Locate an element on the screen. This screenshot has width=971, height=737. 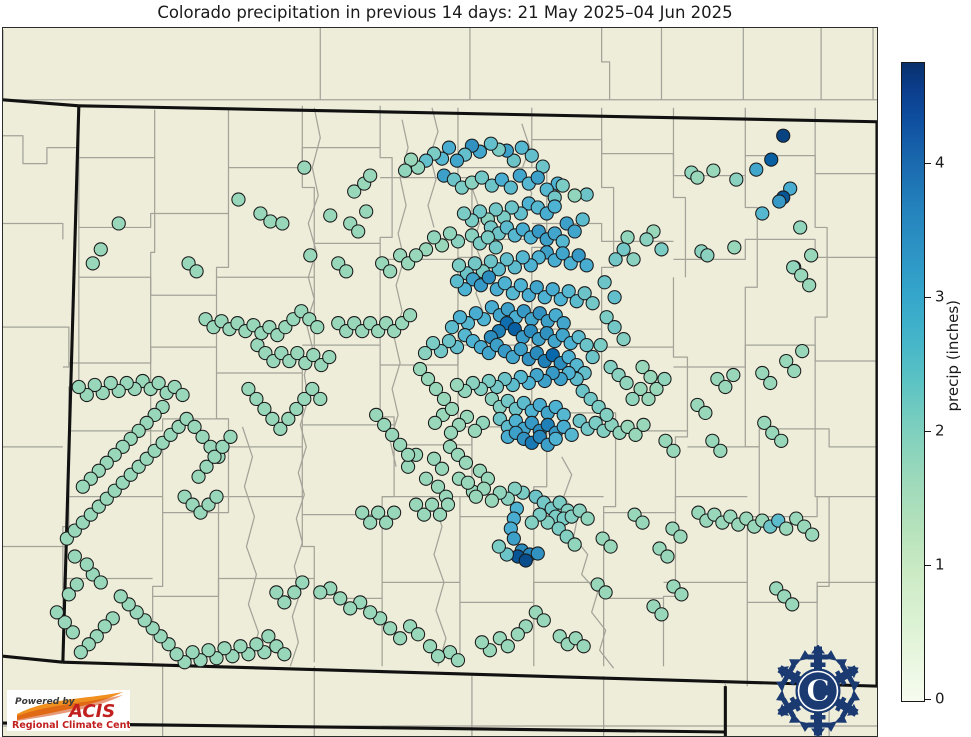
colorbar-ticklabel-4: 4 is located at coordinates (940, 162).